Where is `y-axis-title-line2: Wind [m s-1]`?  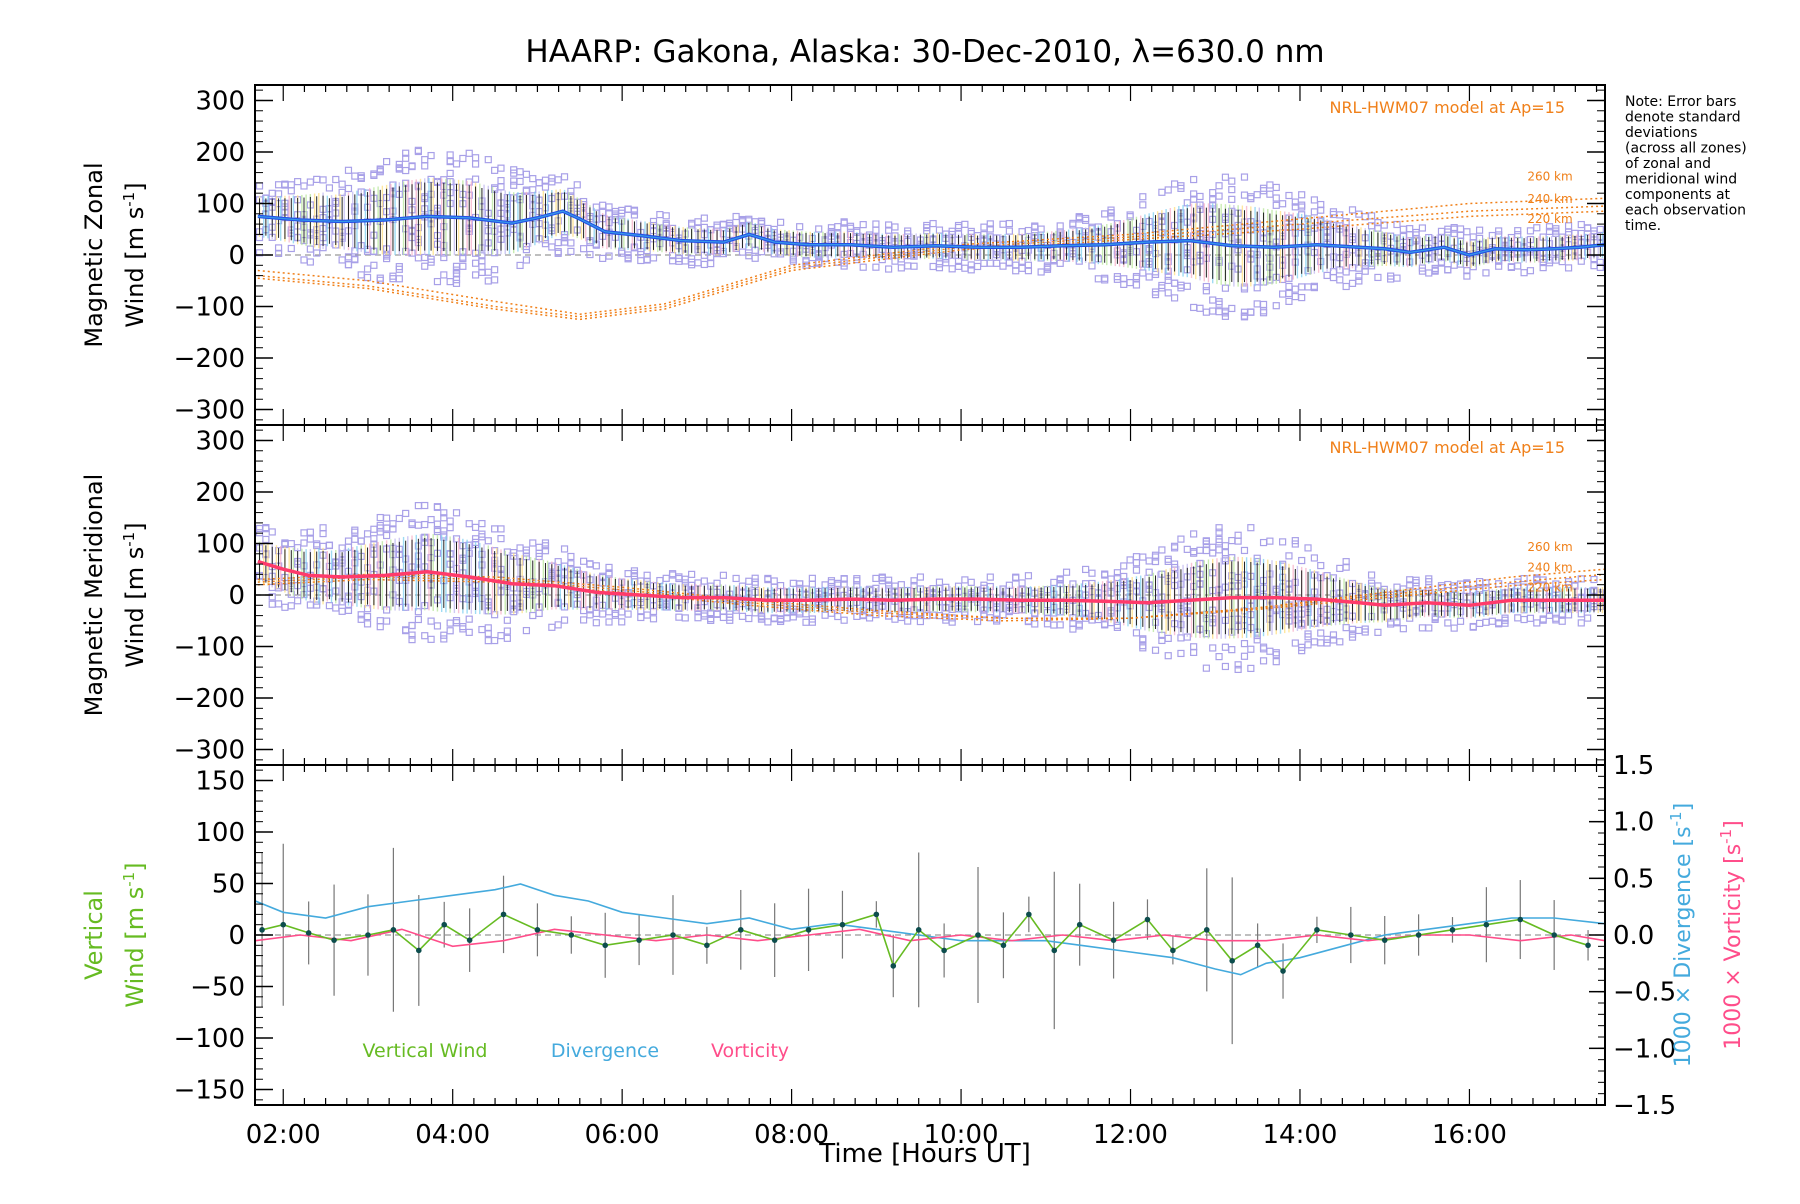 y-axis-title-line2: Wind [m s-1] is located at coordinates (134, 934).